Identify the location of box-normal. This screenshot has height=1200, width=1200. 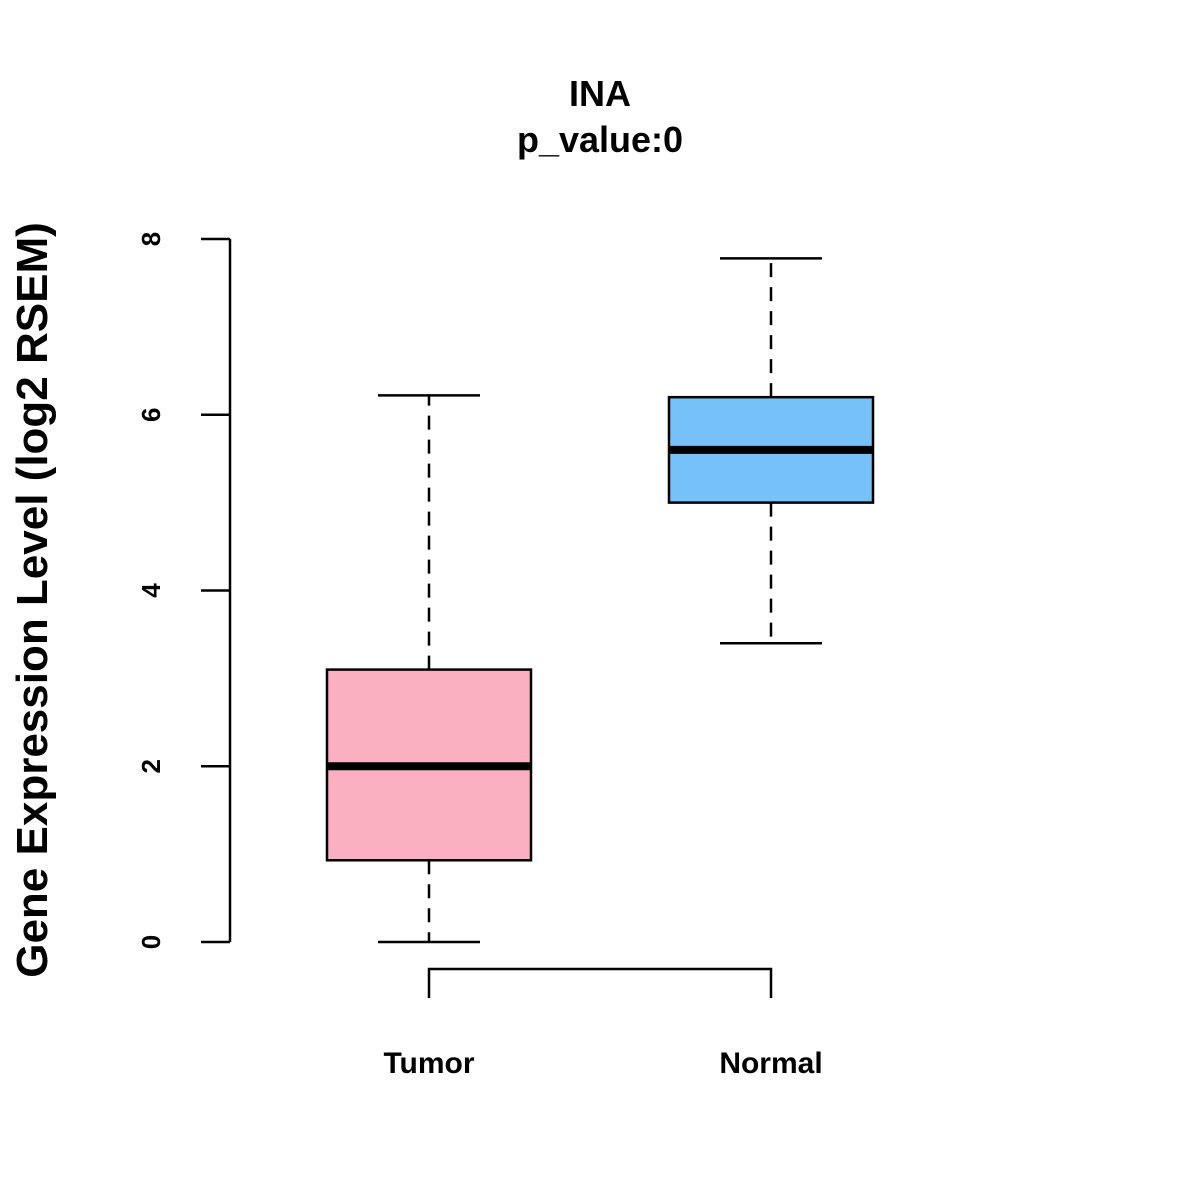
(771, 451).